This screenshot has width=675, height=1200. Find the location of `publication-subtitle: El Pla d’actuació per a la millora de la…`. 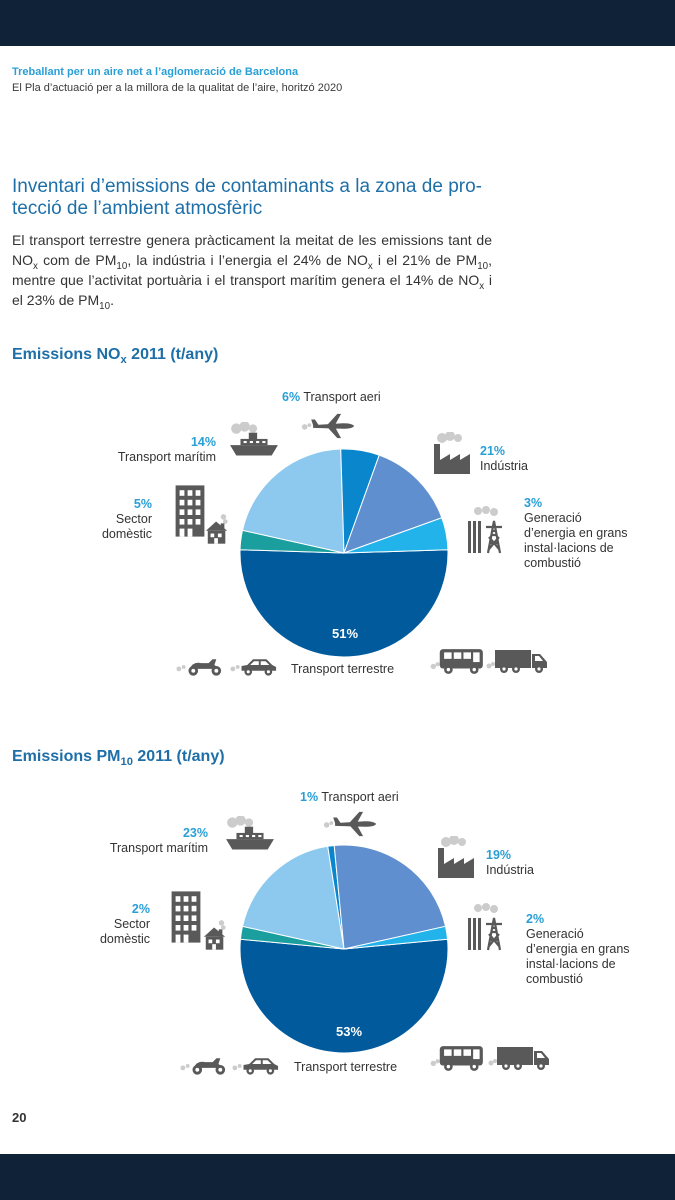

publication-subtitle: El Pla d’actuació per a la millora de la… is located at coordinates (177, 88).